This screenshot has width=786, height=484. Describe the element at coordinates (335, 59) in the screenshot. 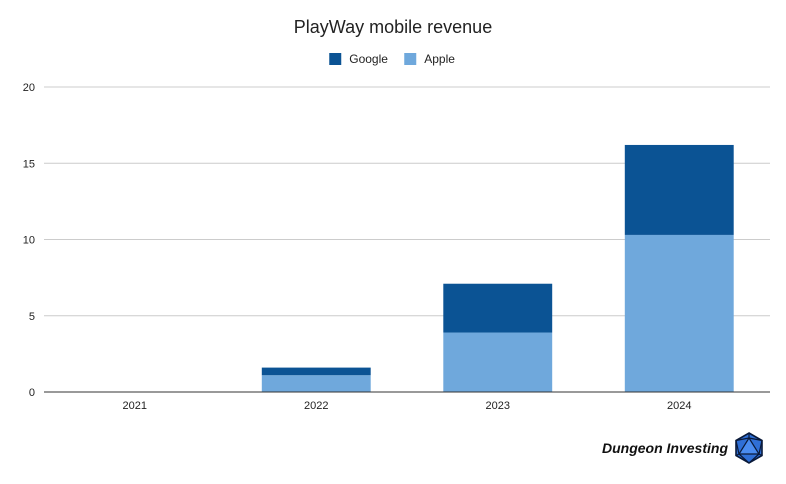

I see `legend-swatch-google` at that location.